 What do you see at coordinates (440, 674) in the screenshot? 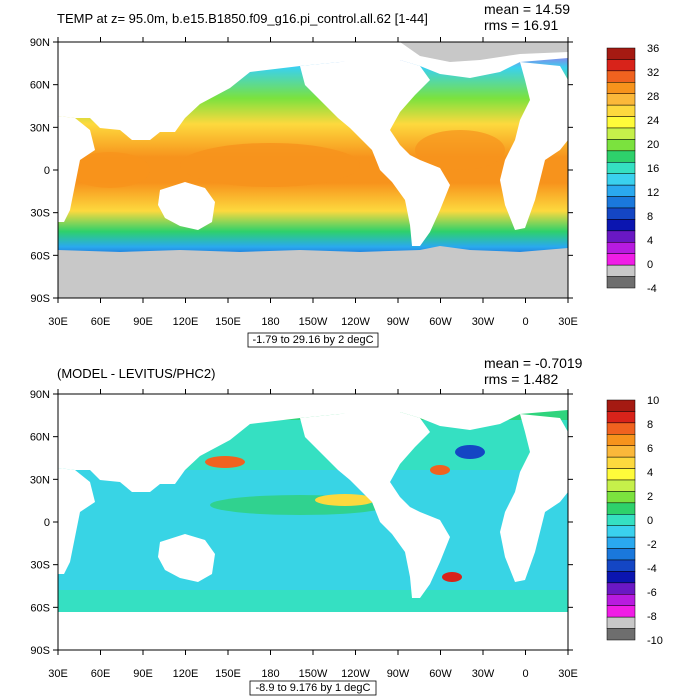
I see `lon-label: 60W` at bounding box center [440, 674].